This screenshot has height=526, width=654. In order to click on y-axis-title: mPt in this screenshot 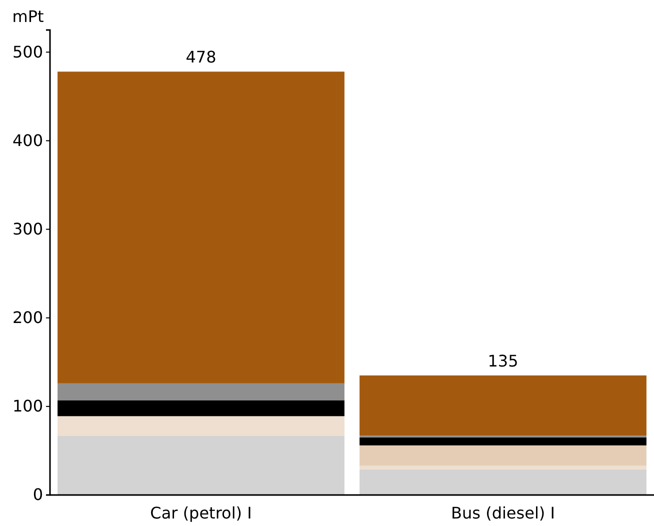, I will do `click(28, 16)`.